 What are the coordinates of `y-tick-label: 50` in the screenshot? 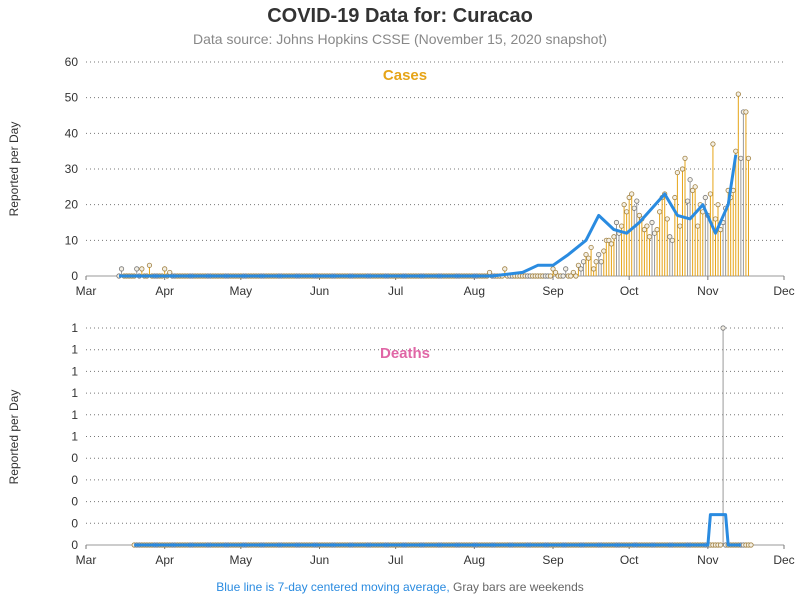 It's located at (72, 98).